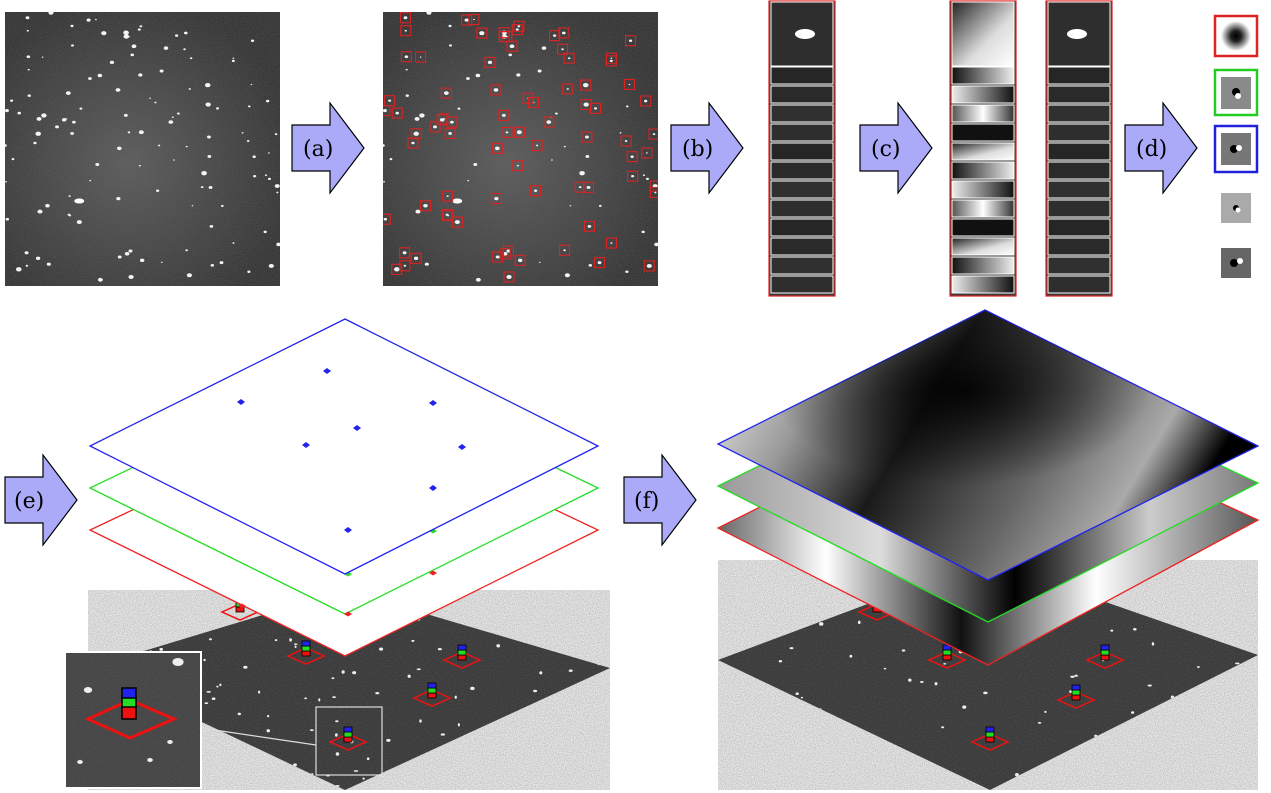 The image size is (1271, 793). I want to click on component-frame-red, so click(1236, 36).